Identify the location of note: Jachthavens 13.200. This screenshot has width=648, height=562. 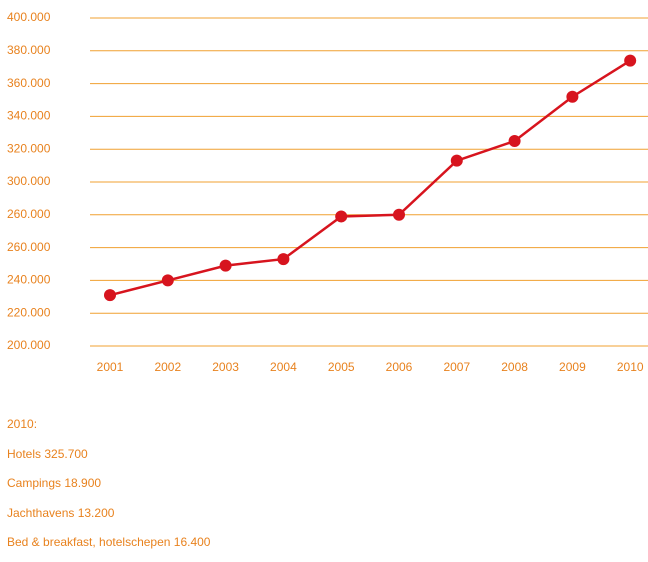
(61, 512).